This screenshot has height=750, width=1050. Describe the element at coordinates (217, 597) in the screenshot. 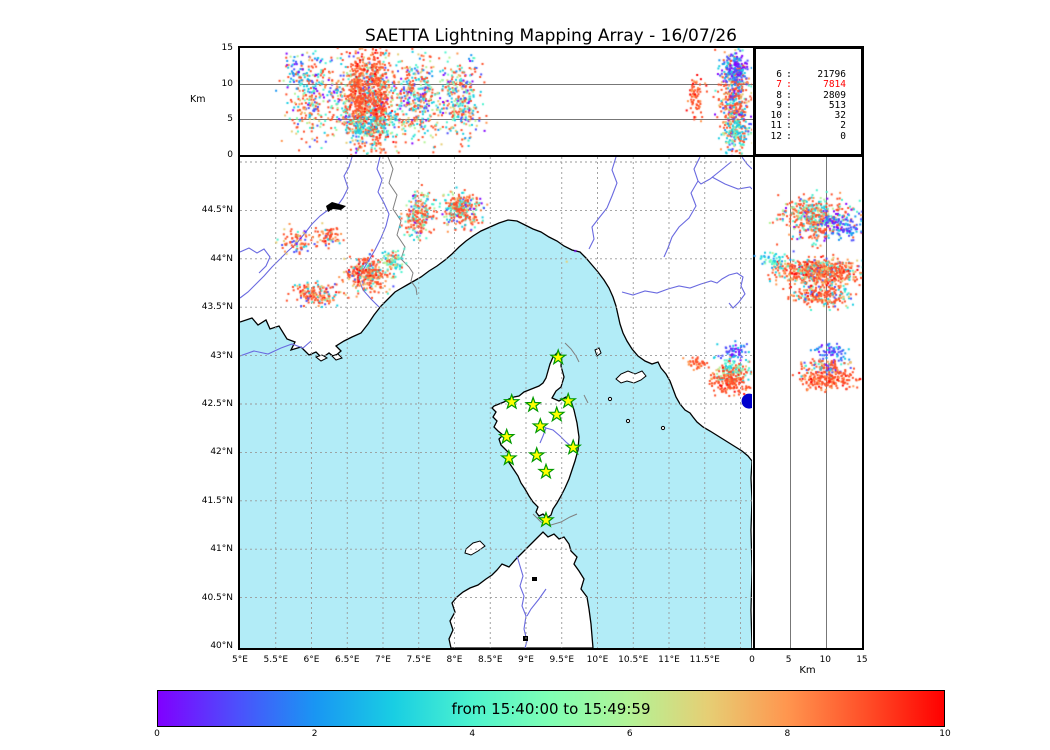

I see `map-y-tick: 40.5°N` at that location.